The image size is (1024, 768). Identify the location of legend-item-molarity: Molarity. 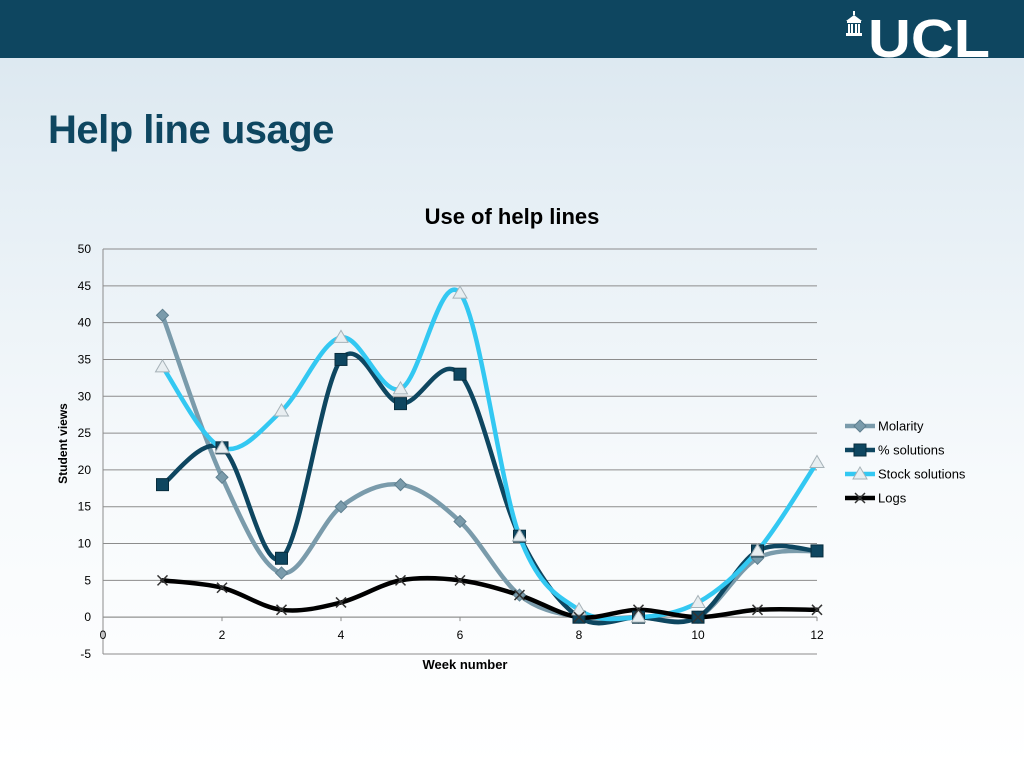
(884, 426).